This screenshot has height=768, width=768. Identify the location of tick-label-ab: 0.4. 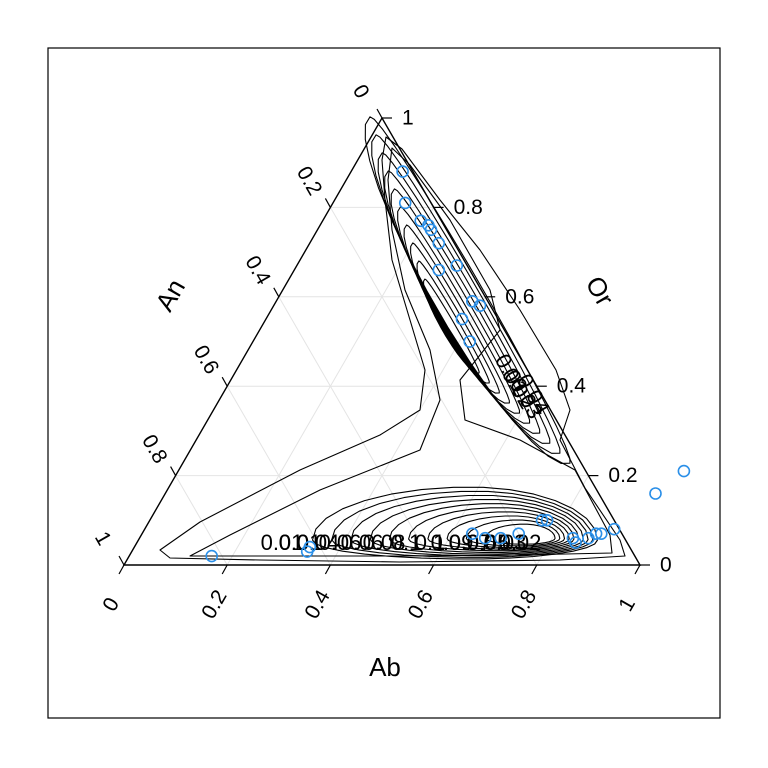
(317, 604).